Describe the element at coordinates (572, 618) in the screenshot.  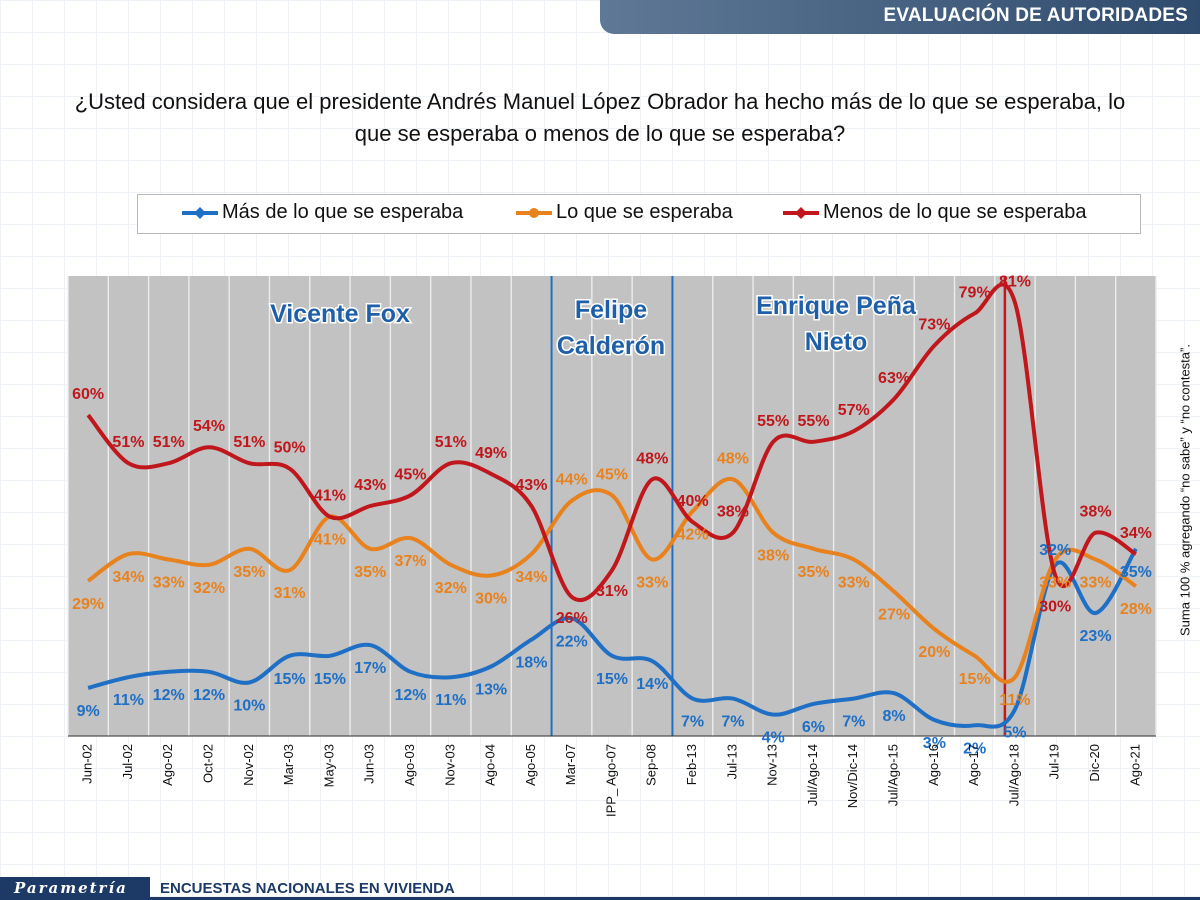
I see `data-label-menos: 26%` at that location.